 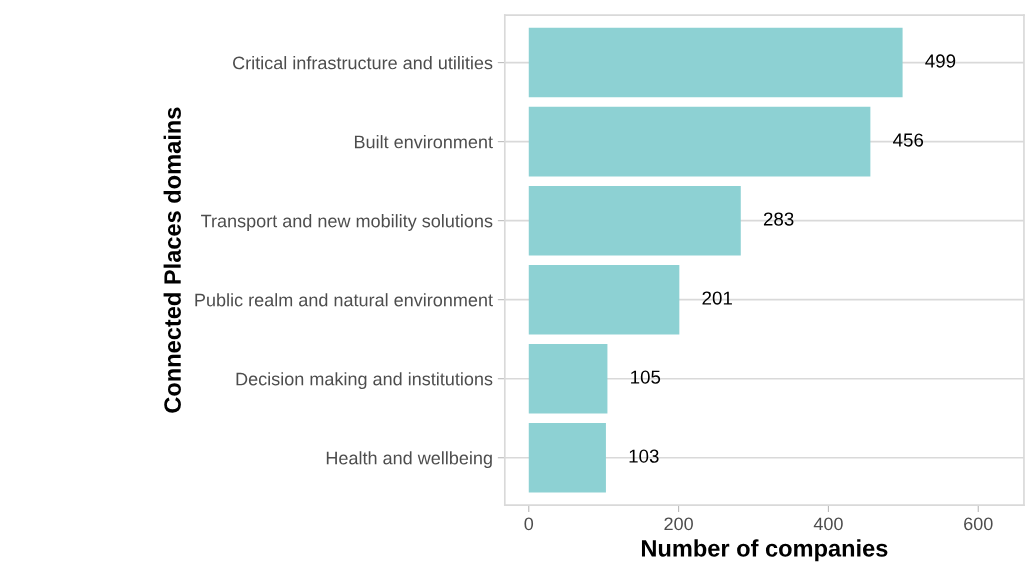 What do you see at coordinates (423, 142) in the screenshot?
I see `y-tick-label: Built environment` at bounding box center [423, 142].